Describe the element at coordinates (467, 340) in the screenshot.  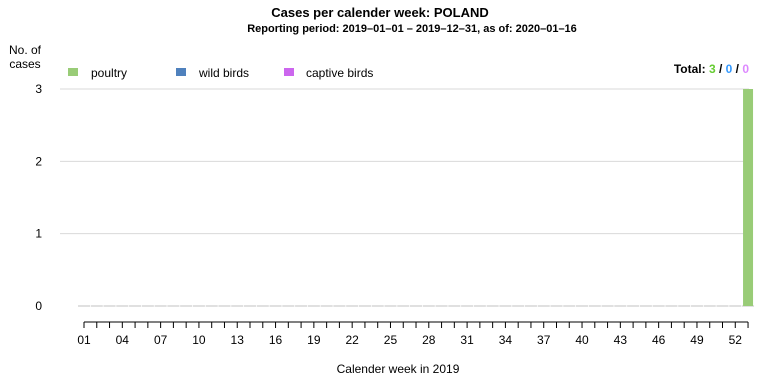
I see `x-tick-label: 31` at that location.